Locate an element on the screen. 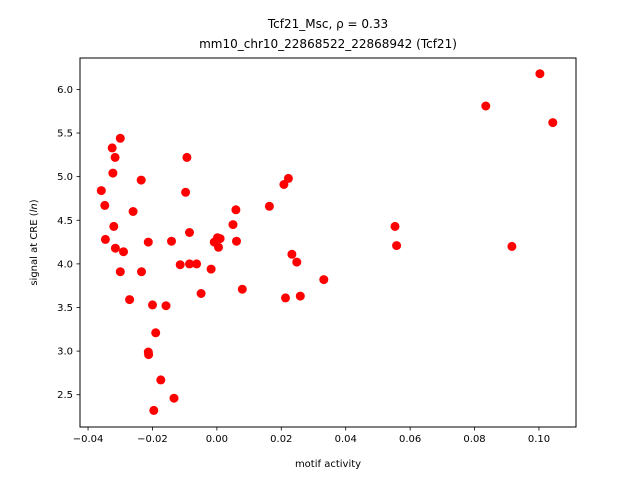  chart-title-line1: Tcf21_Msc, ρ = 0.33 is located at coordinates (327, 24).